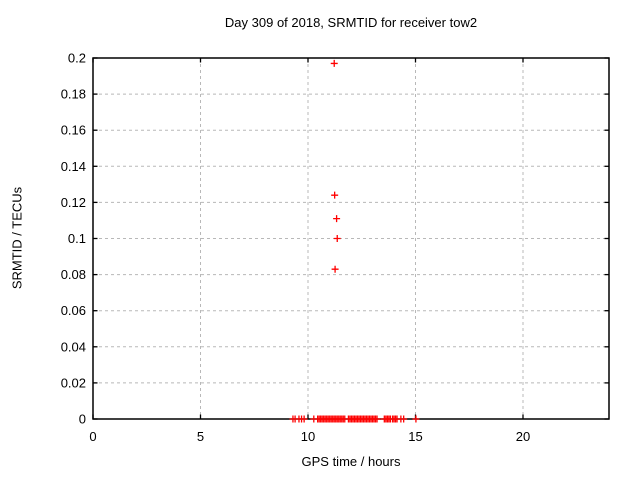 The height and width of the screenshot is (480, 640). Describe the element at coordinates (73, 94) in the screenshot. I see `y-tick-label: 0.18` at that location.